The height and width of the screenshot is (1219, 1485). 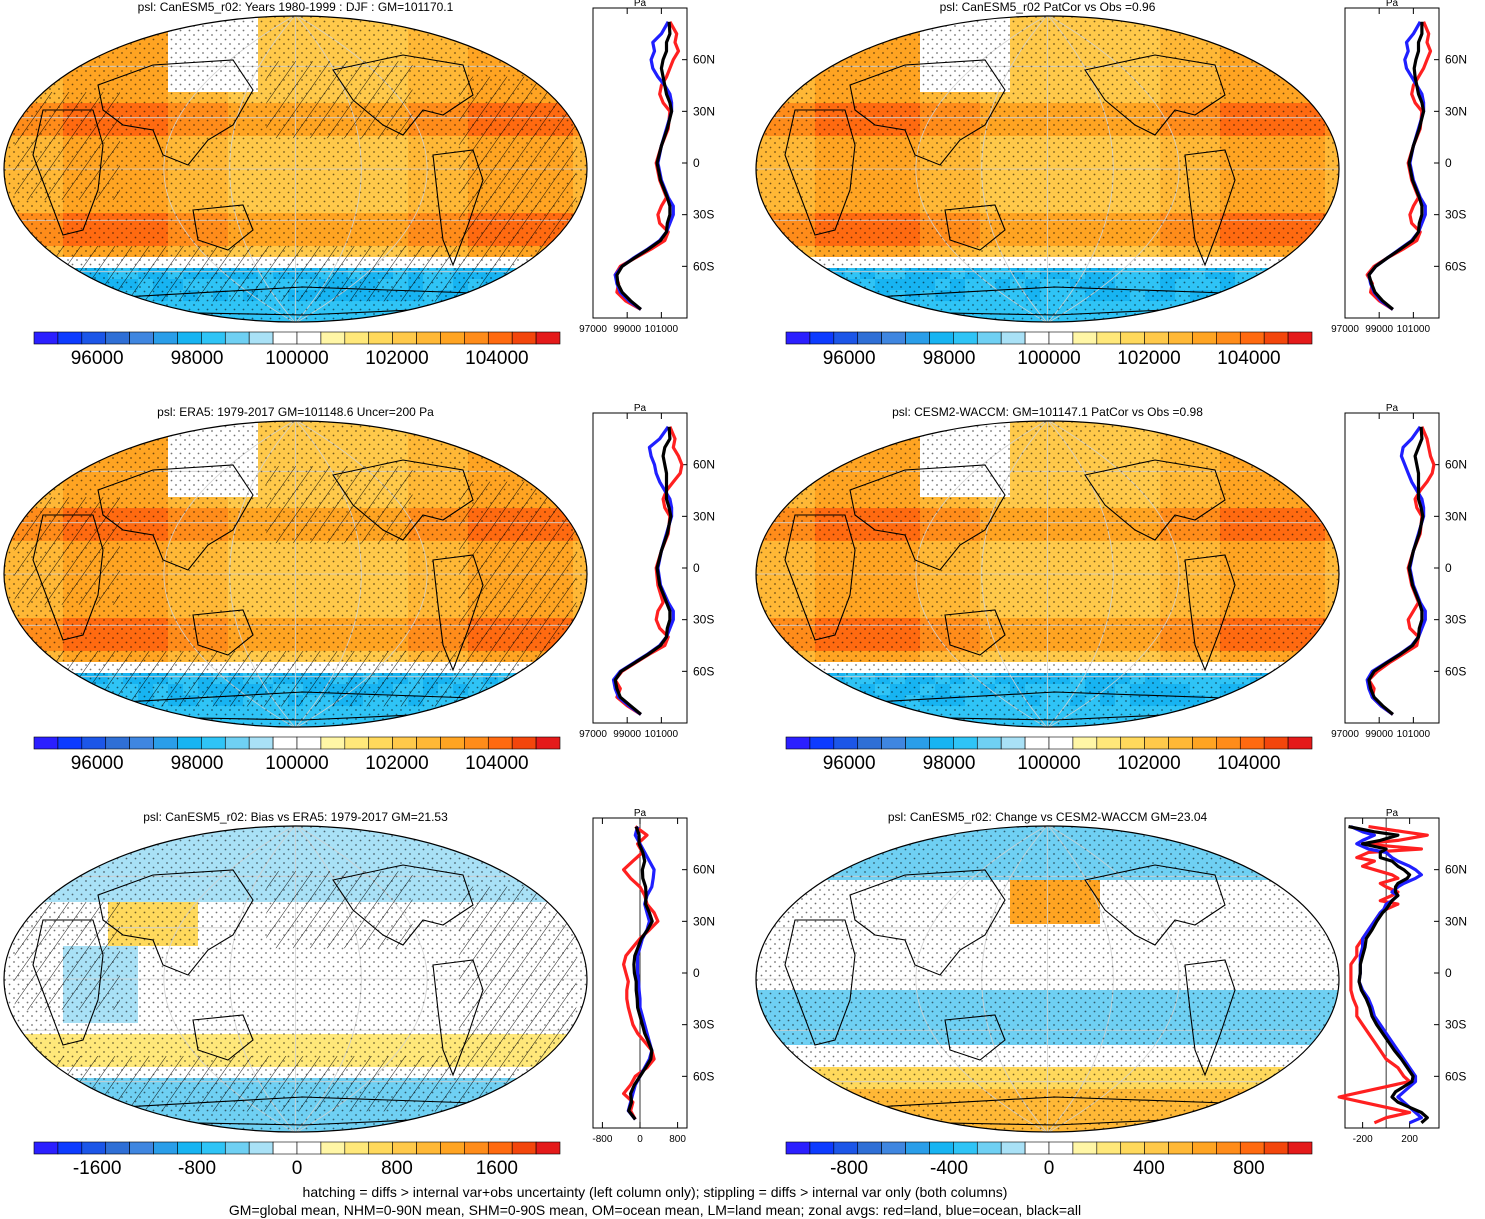 I want to click on colorbar-label: 400, so click(x=1149, y=1168).